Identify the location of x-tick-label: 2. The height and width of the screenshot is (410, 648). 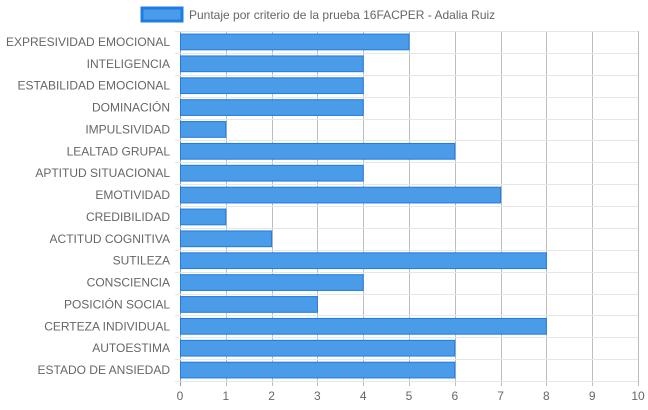
(271, 396).